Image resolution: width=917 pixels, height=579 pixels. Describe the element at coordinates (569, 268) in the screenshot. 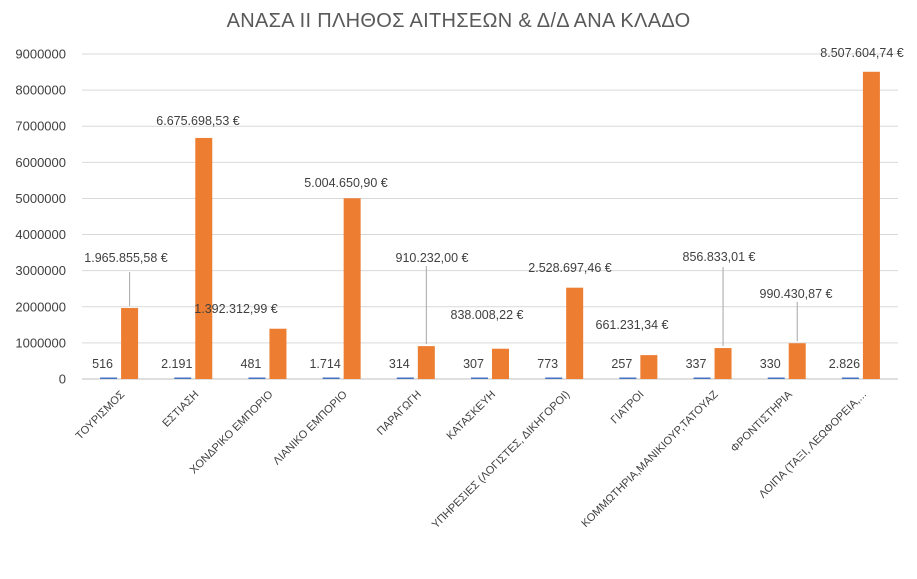

I see `amount-label: 2.528.697,46 €` at that location.